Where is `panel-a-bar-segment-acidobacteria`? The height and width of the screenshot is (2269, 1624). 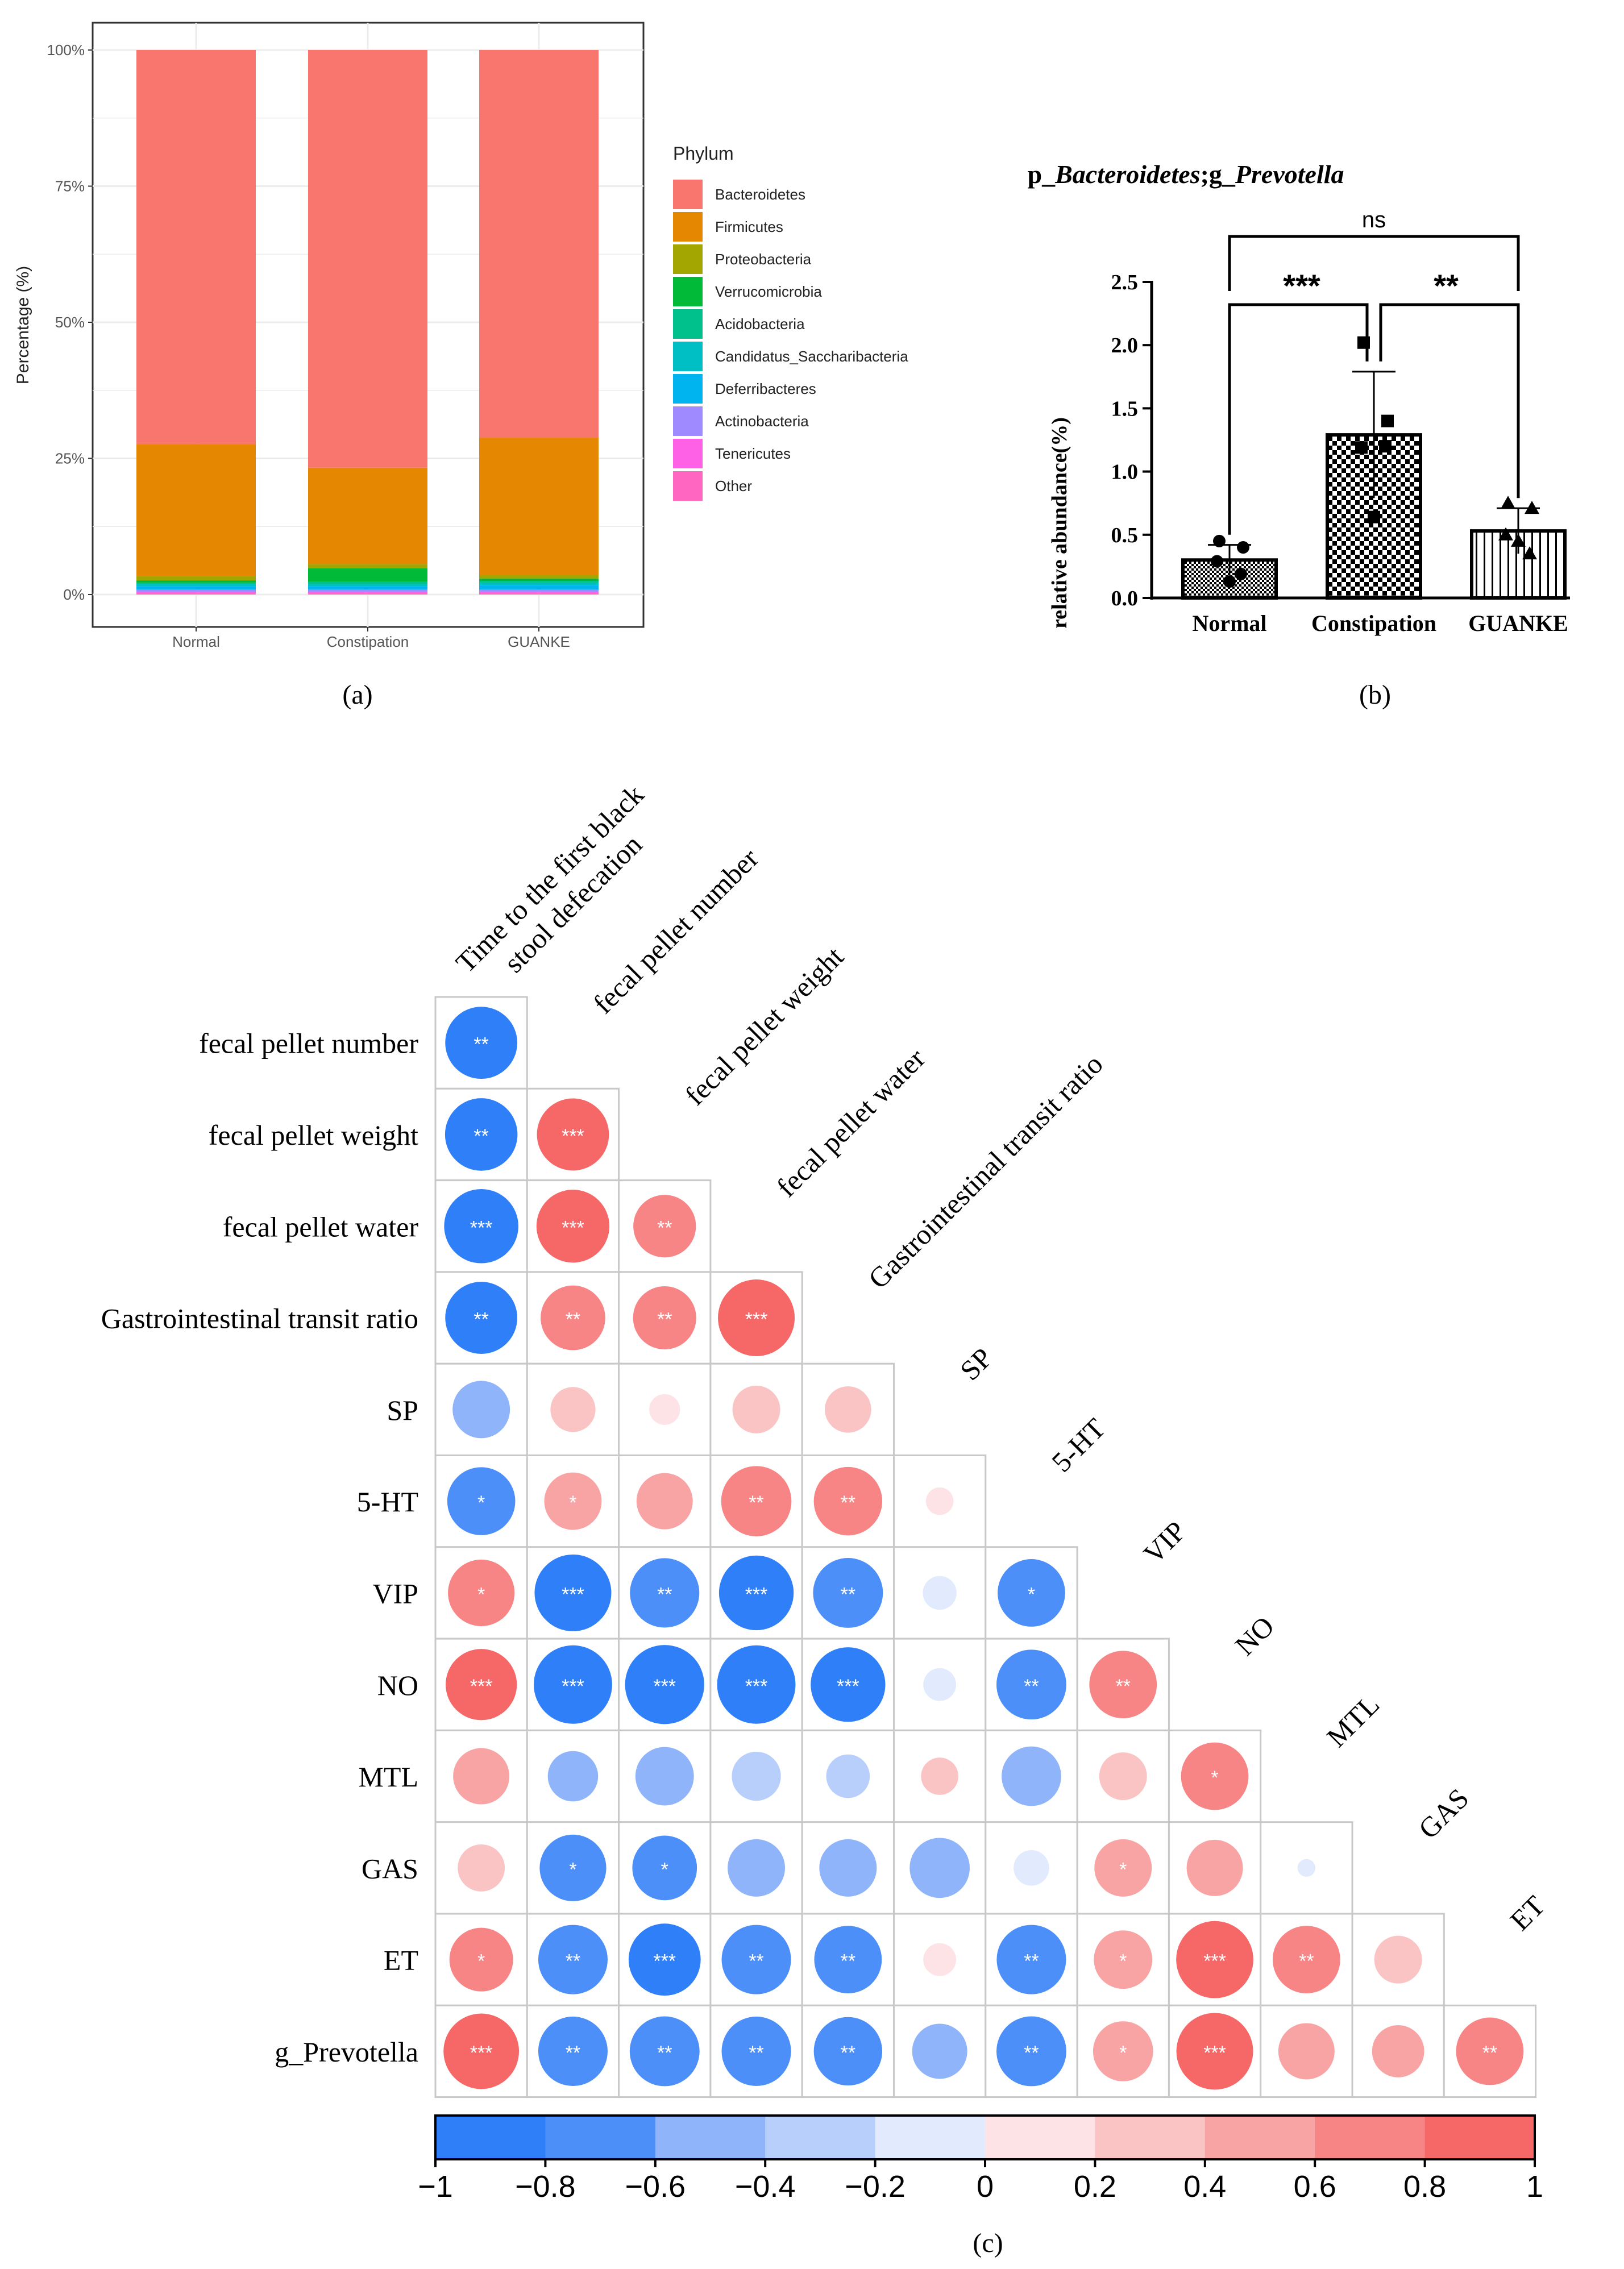
panel-a-bar-segment-acidobacteria is located at coordinates (539, 582).